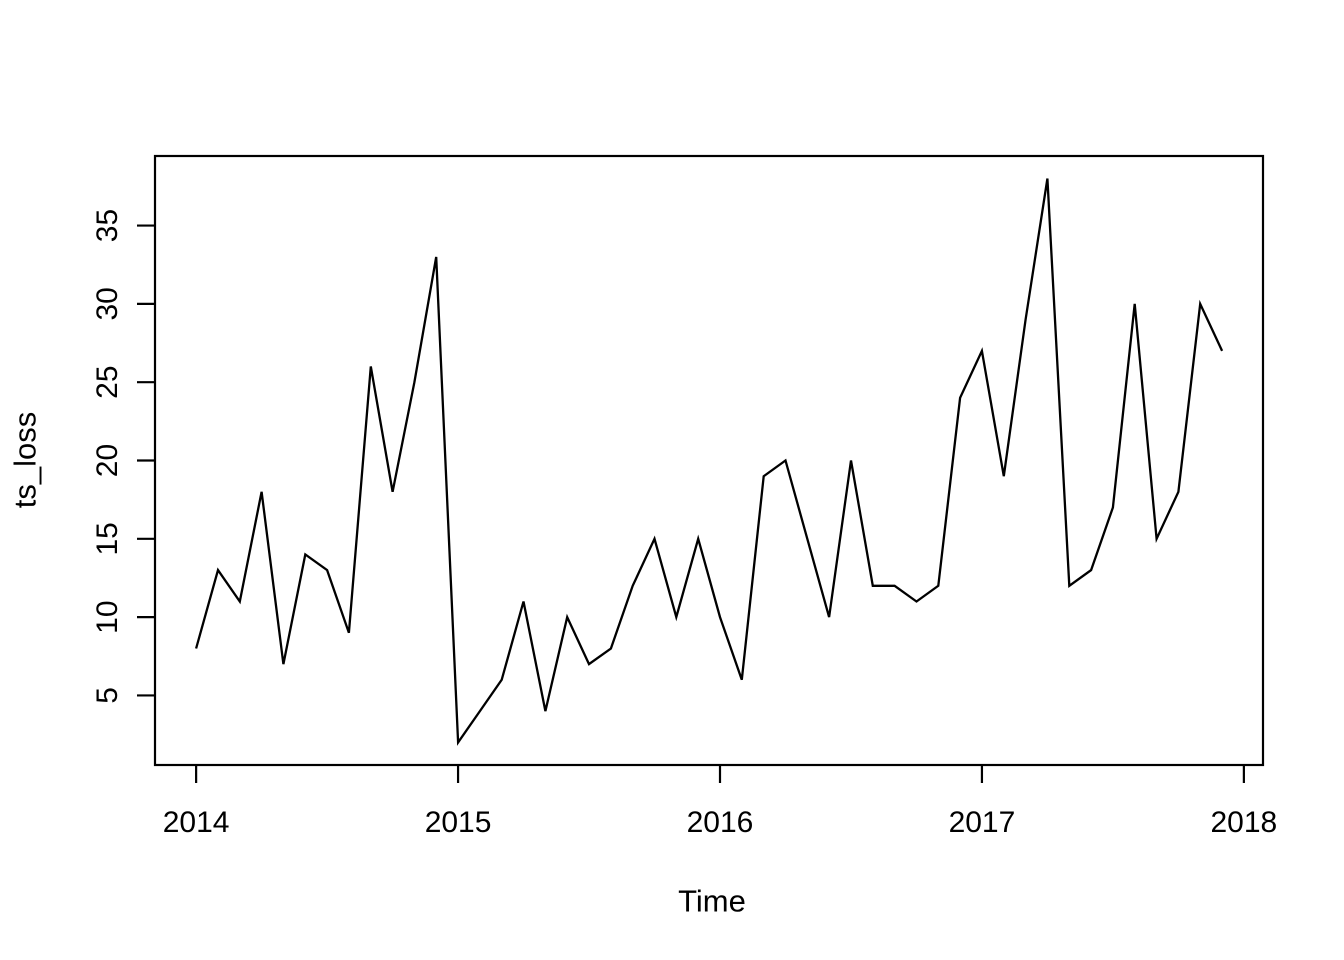 This screenshot has width=1344, height=960. What do you see at coordinates (196, 822) in the screenshot?
I see `x-tick-label: 2014` at bounding box center [196, 822].